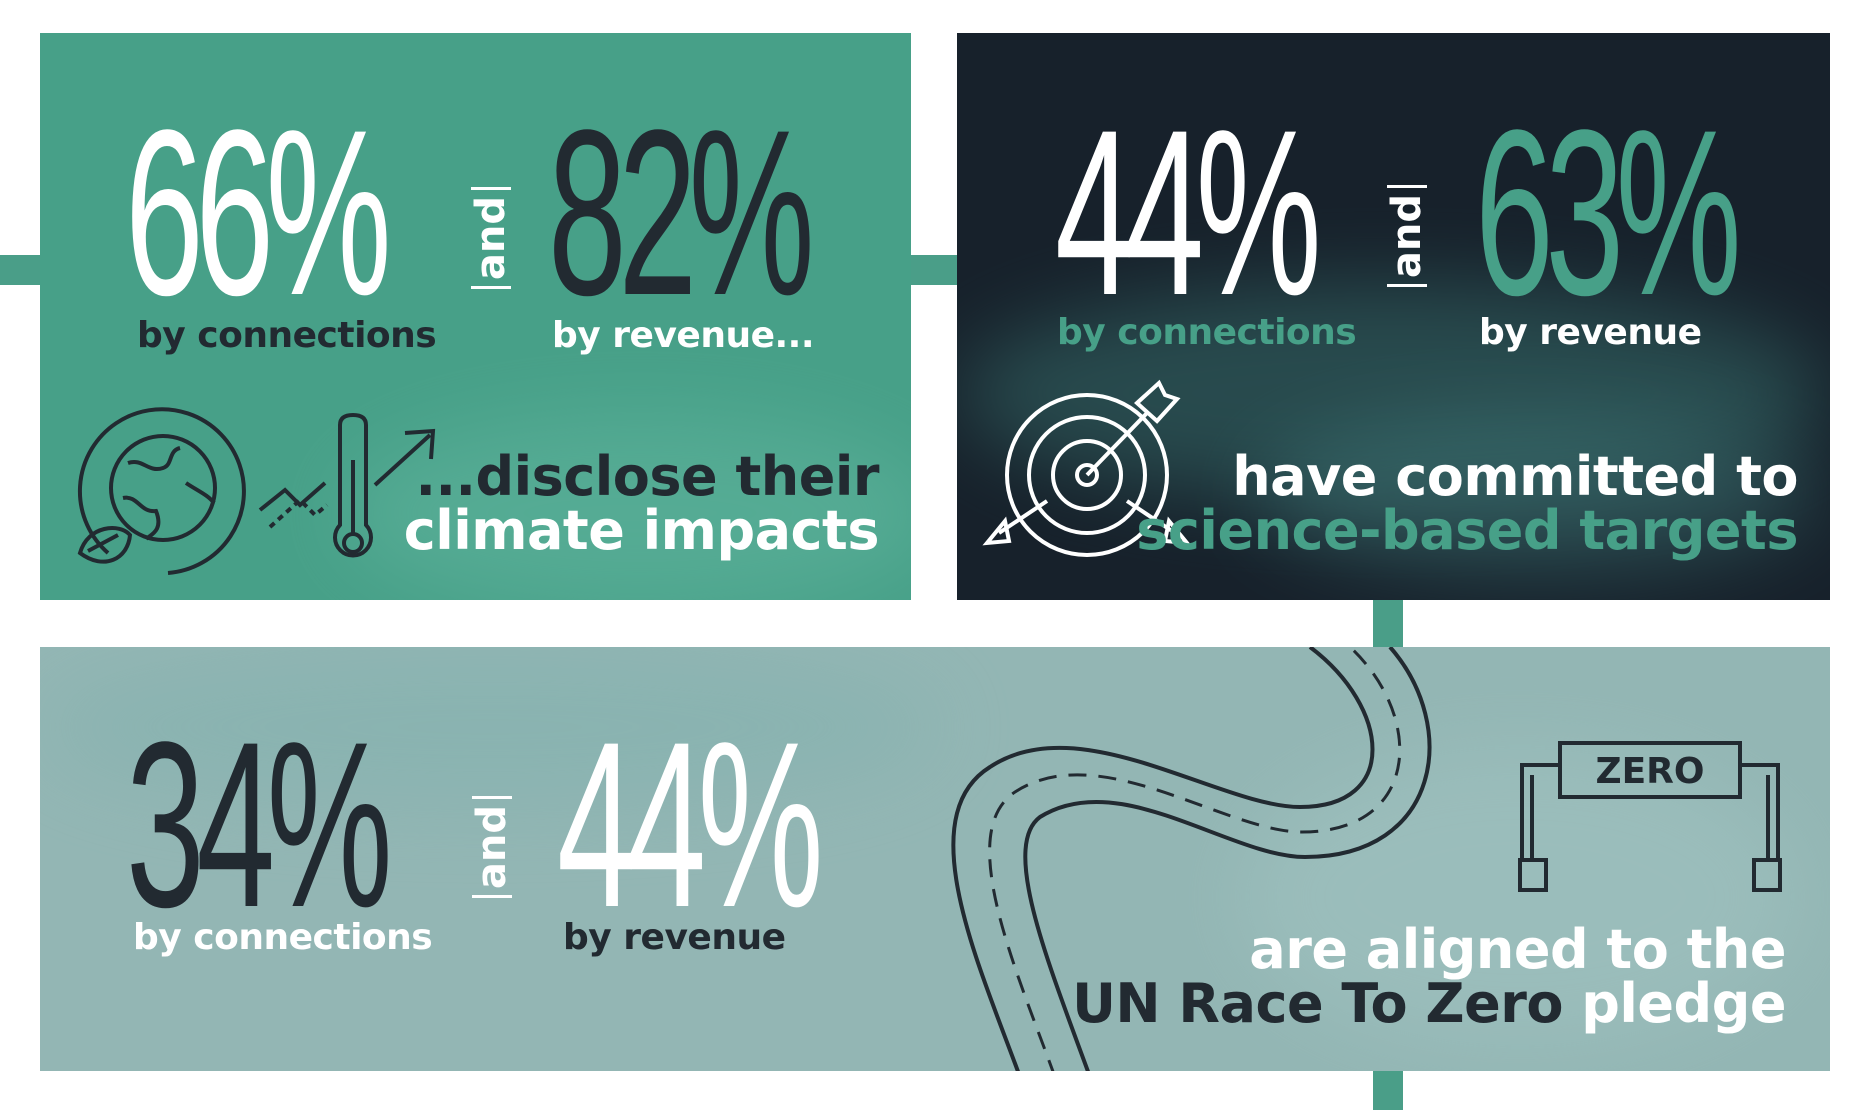  What do you see at coordinates (1188, 213) in the screenshot?
I see `stat-connections-value: 44%` at bounding box center [1188, 213].